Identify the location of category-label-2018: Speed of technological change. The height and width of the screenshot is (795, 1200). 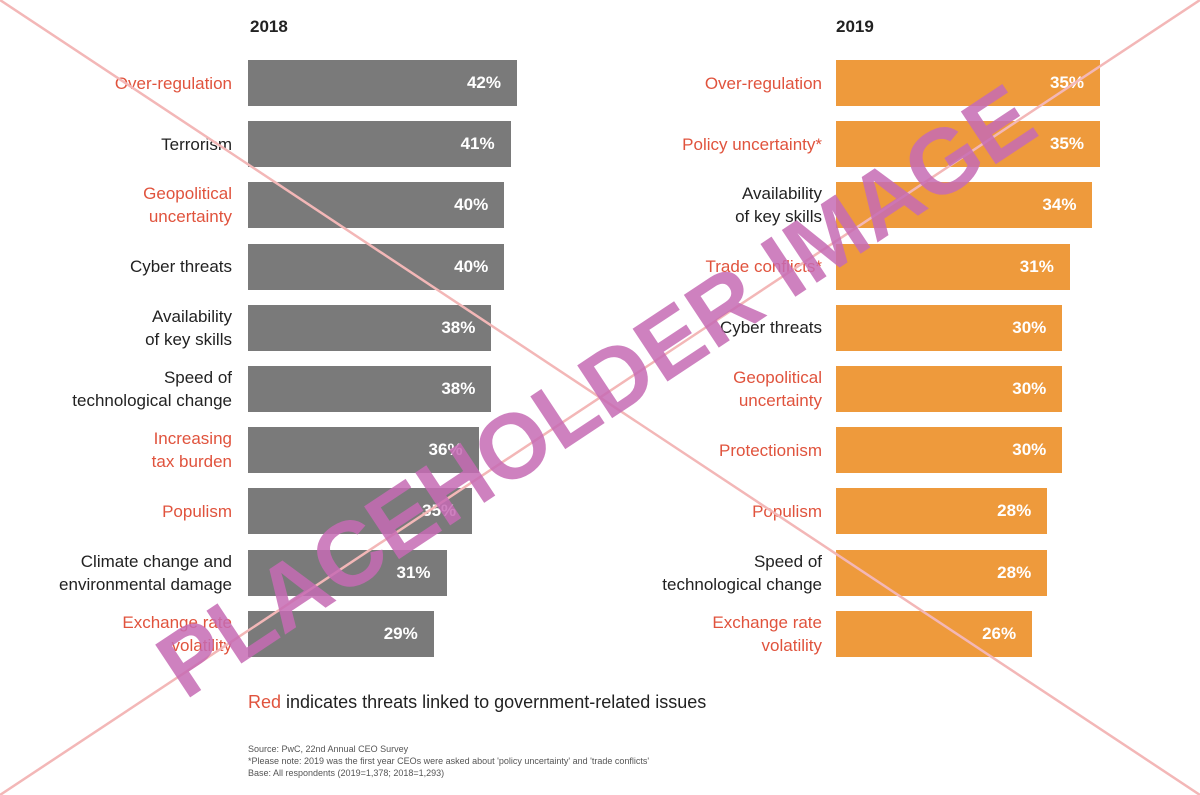
(152, 389).